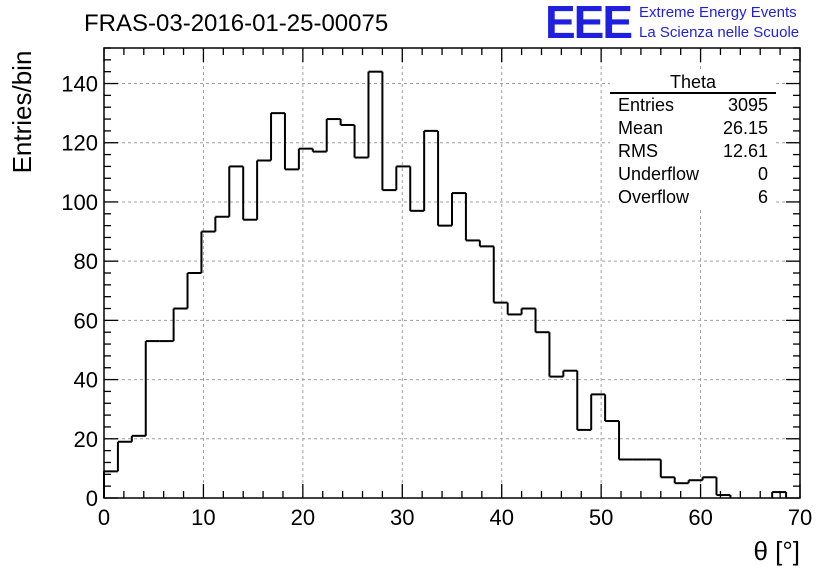  What do you see at coordinates (86, 439) in the screenshot?
I see `y-tick-label: 20` at bounding box center [86, 439].